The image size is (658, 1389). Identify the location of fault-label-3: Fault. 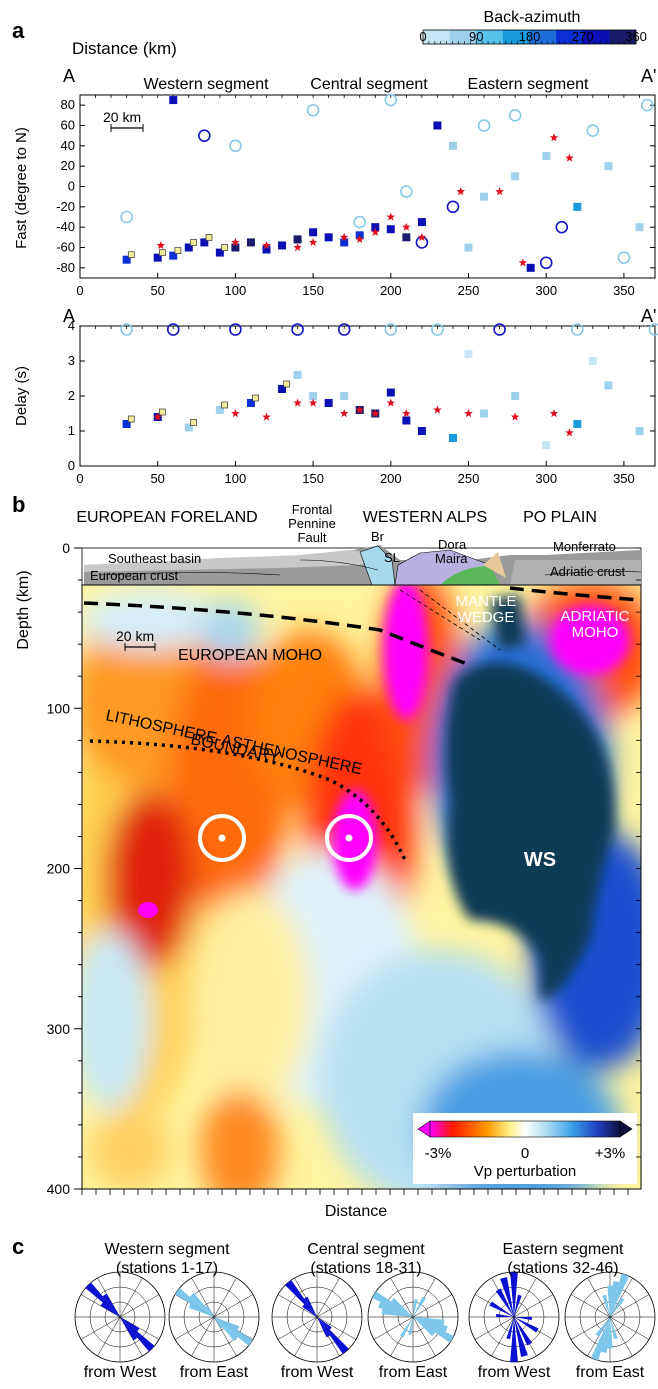
(312, 537).